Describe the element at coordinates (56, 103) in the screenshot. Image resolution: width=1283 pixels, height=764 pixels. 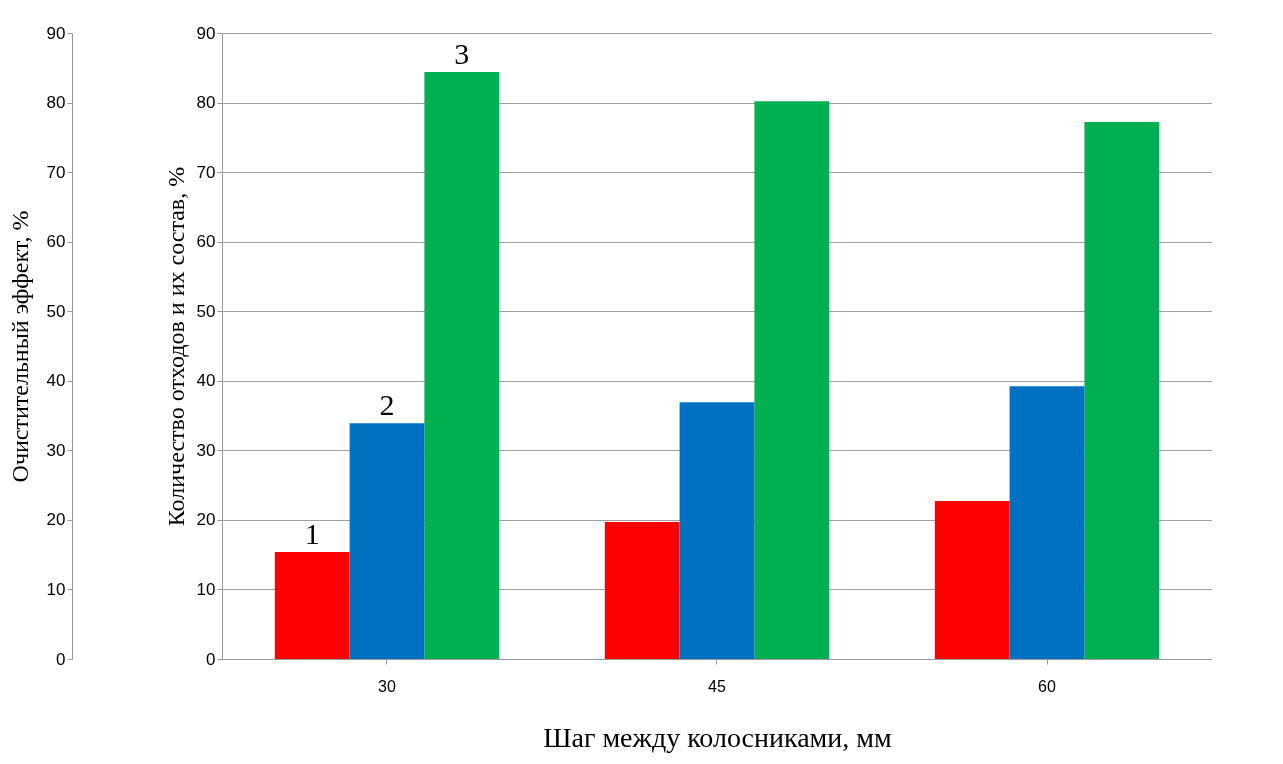
I see `y-tick-label: 80` at that location.